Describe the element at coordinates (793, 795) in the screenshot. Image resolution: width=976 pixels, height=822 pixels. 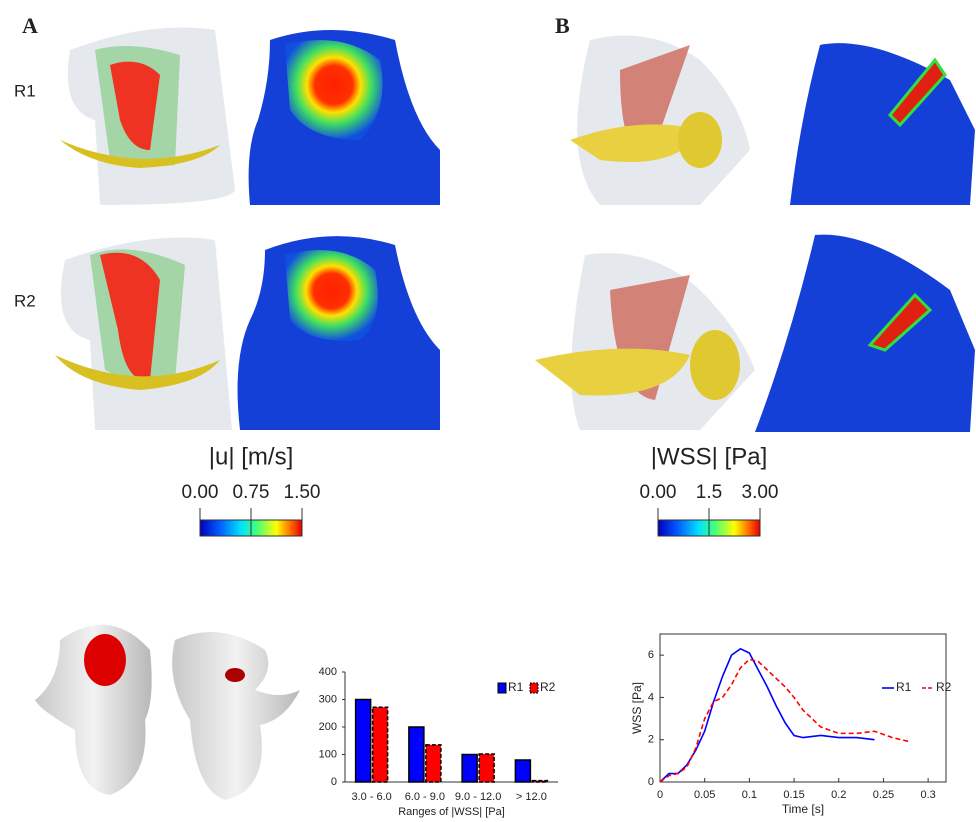
I see `x-tick-label: 0.15` at that location.